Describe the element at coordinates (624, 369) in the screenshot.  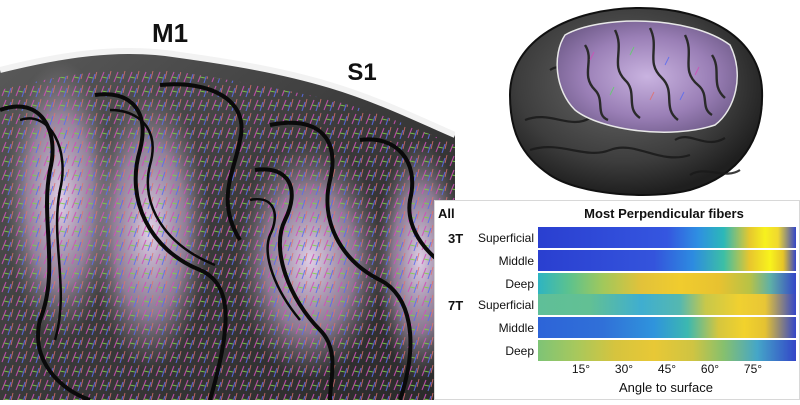
I see `x-tick-label: 30°` at that location.